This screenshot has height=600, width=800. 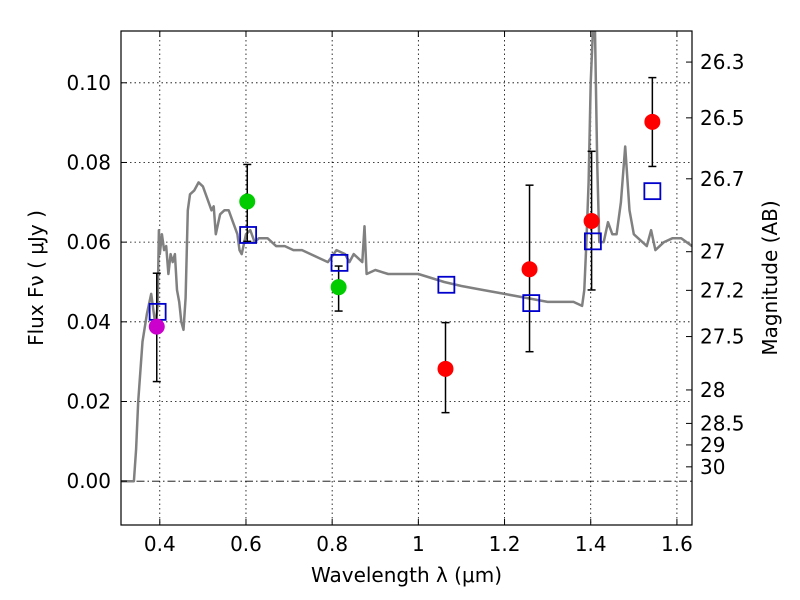 I want to click on mag-tick-label: 26.5, so click(x=722, y=118).